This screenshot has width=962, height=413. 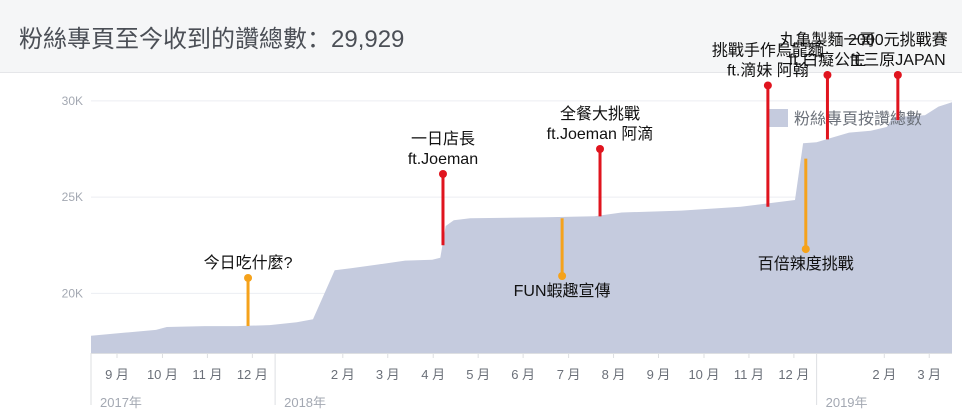 What do you see at coordinates (778, 118) in the screenshot?
I see `legend-swatch` at bounding box center [778, 118].